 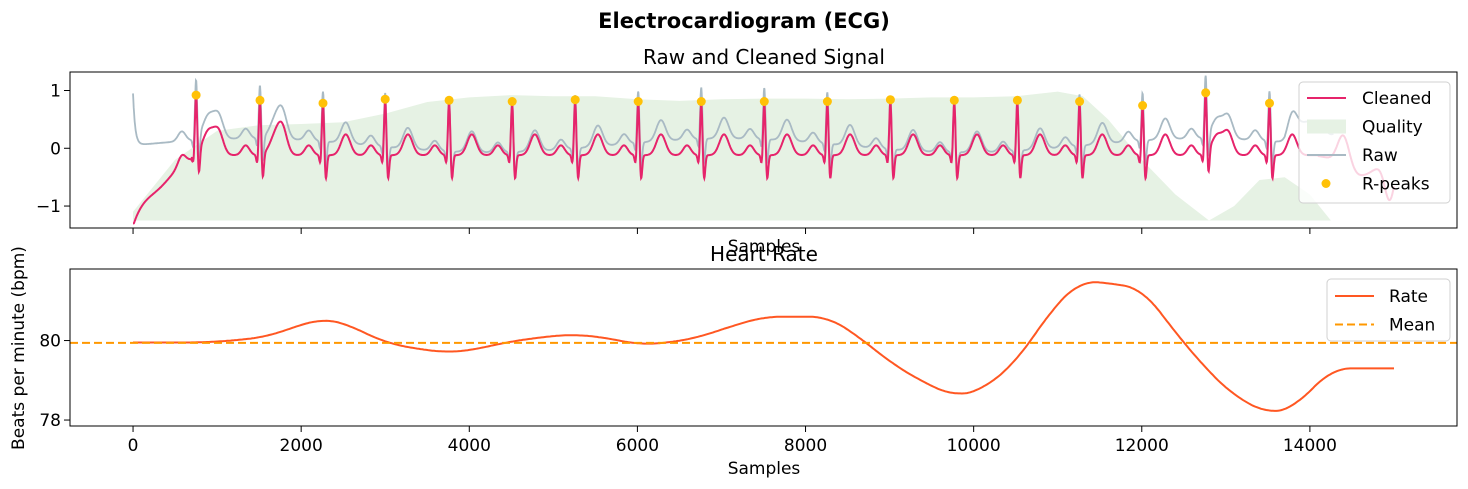 What do you see at coordinates (974, 446) in the screenshot?
I see `panel2-xtick-label: 10000` at bounding box center [974, 446].